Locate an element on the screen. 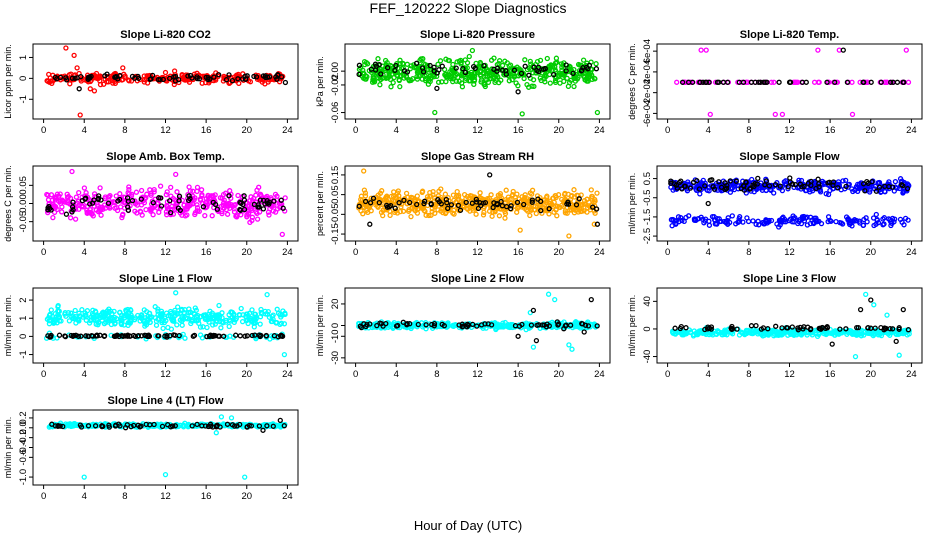 The height and width of the screenshot is (540, 936). y-axis: -2.5-1.5-0.50.5 is located at coordinates (649, 208).